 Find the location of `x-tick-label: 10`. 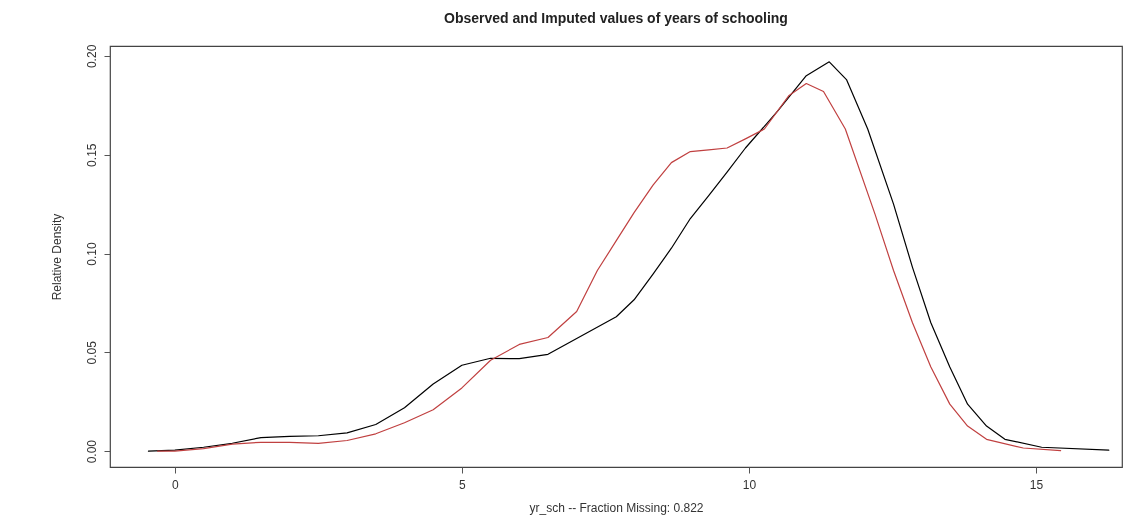

x-tick-label: 10 is located at coordinates (749, 484).